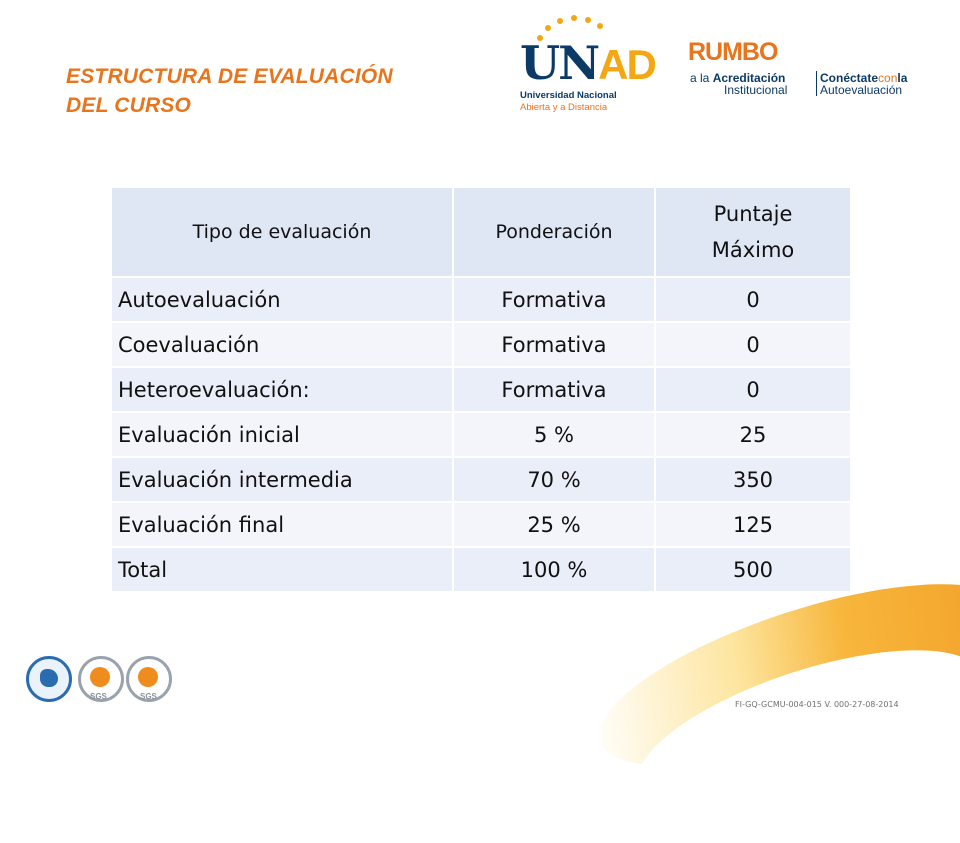  What do you see at coordinates (753, 524) in the screenshot?
I see `cell-puntaje: 125` at bounding box center [753, 524].